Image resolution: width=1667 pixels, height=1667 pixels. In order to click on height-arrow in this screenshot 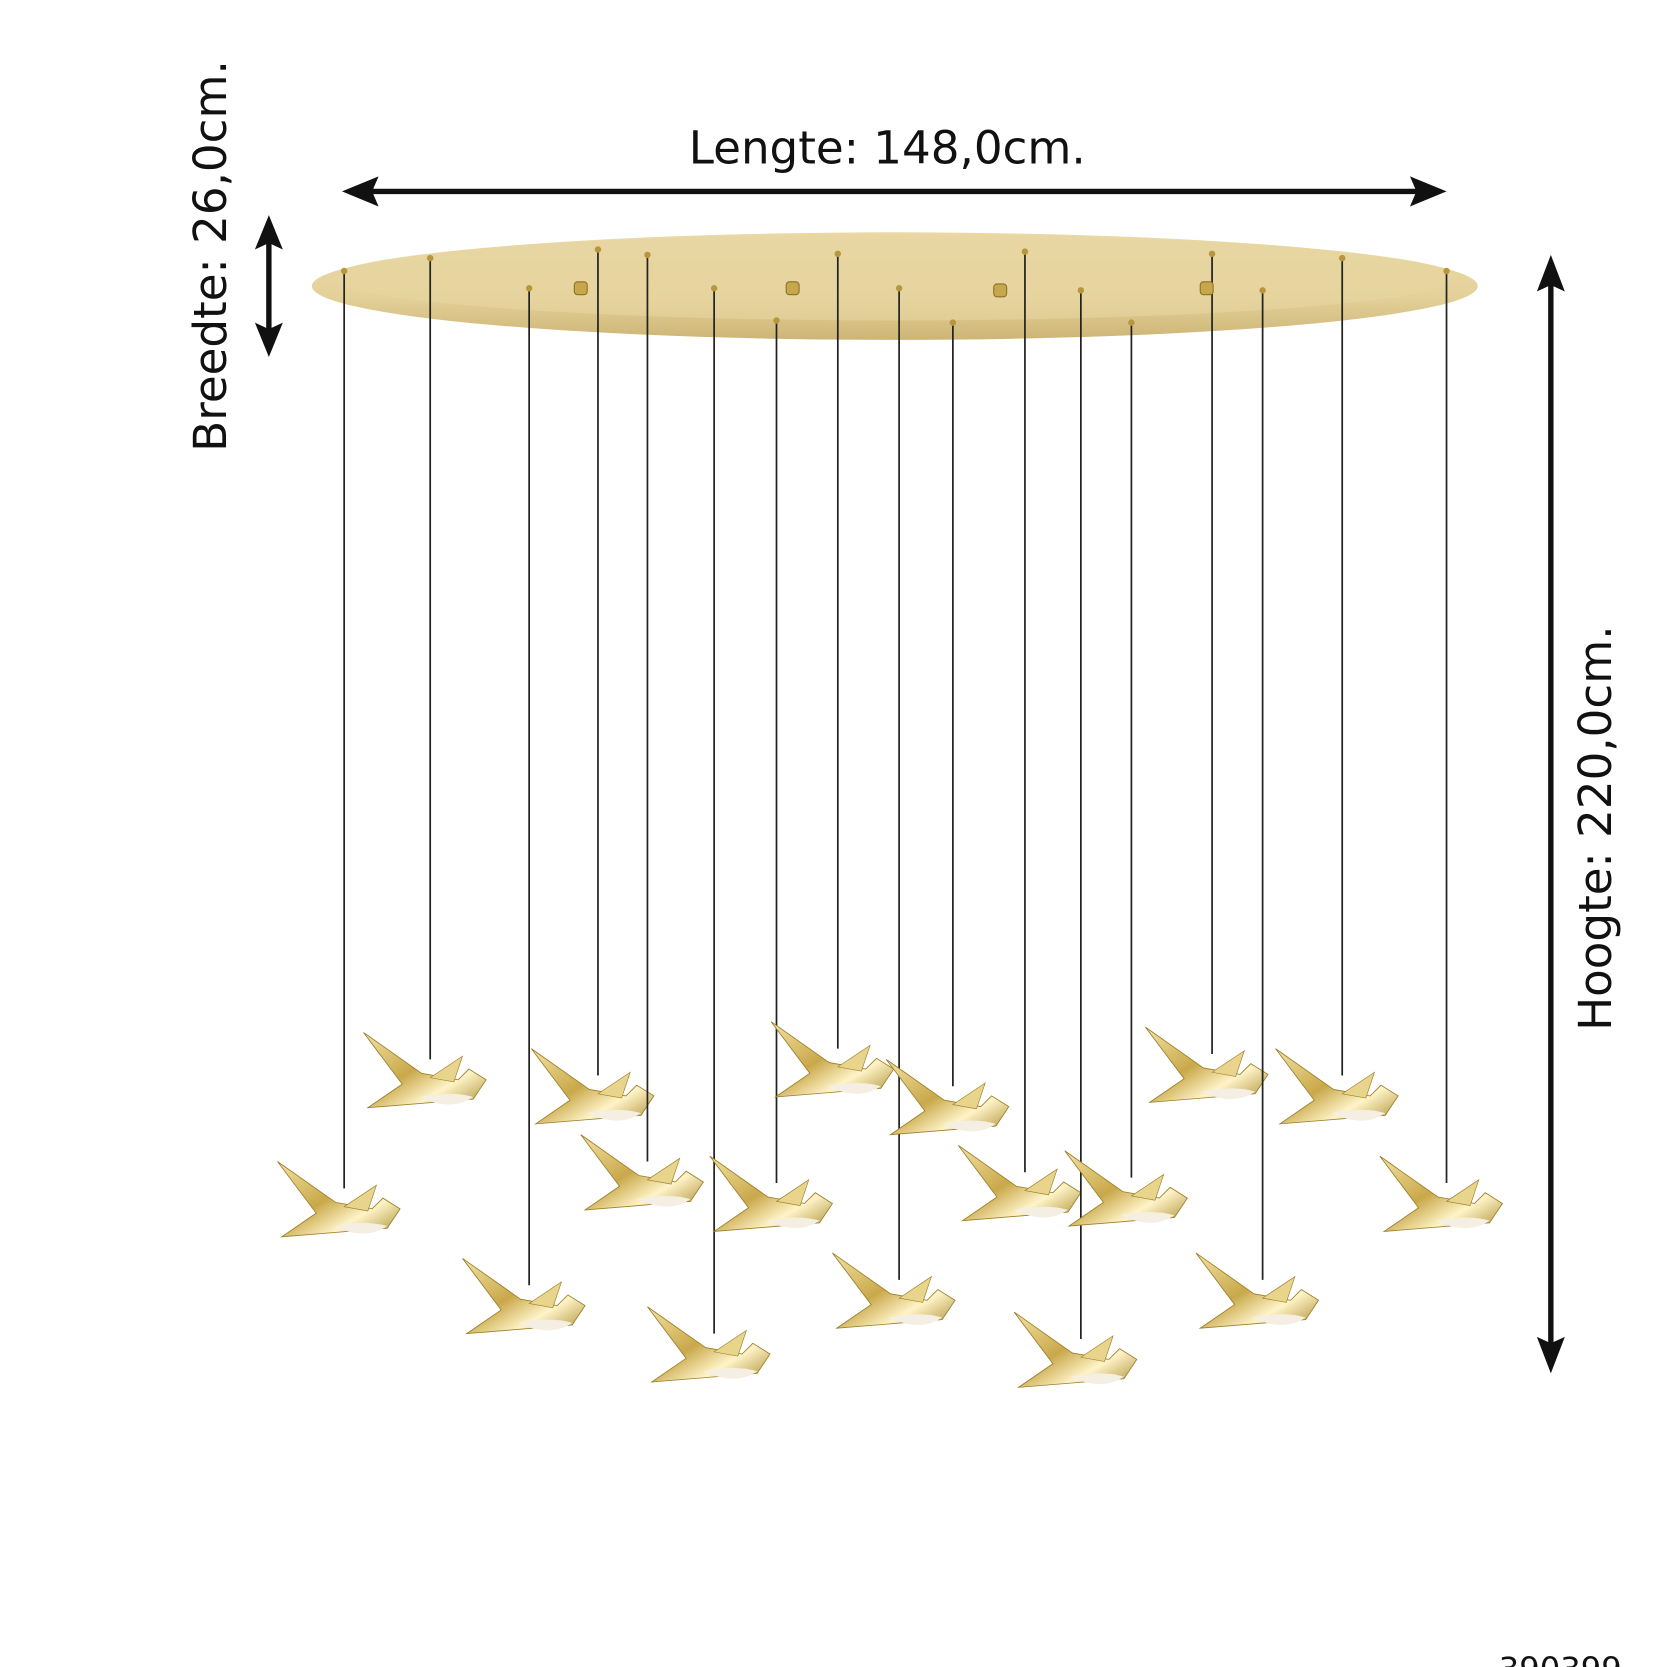, I will do `click(1550, 814)`.